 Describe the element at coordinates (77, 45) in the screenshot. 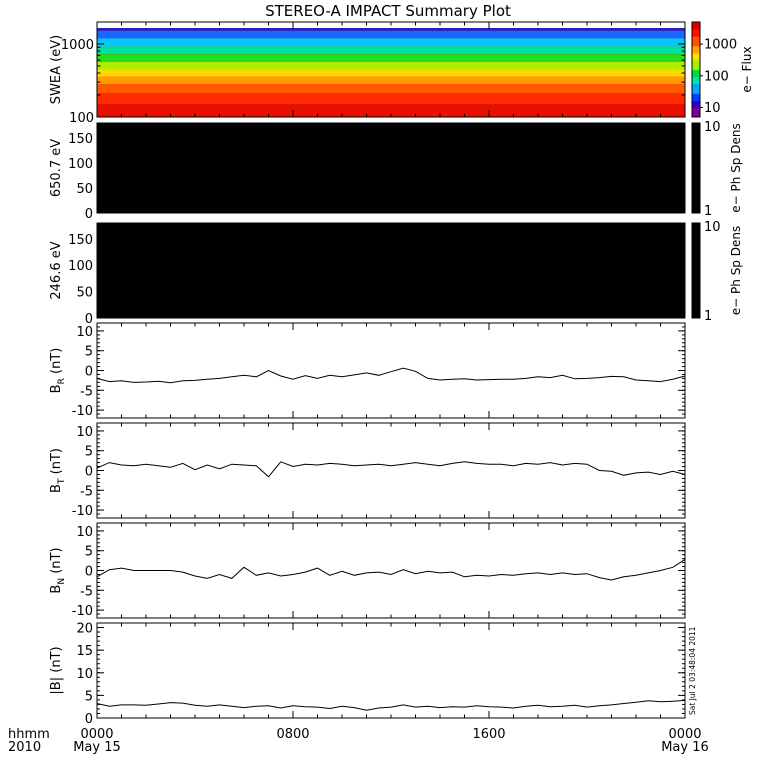

I see `y-tick-label: 1000` at that location.